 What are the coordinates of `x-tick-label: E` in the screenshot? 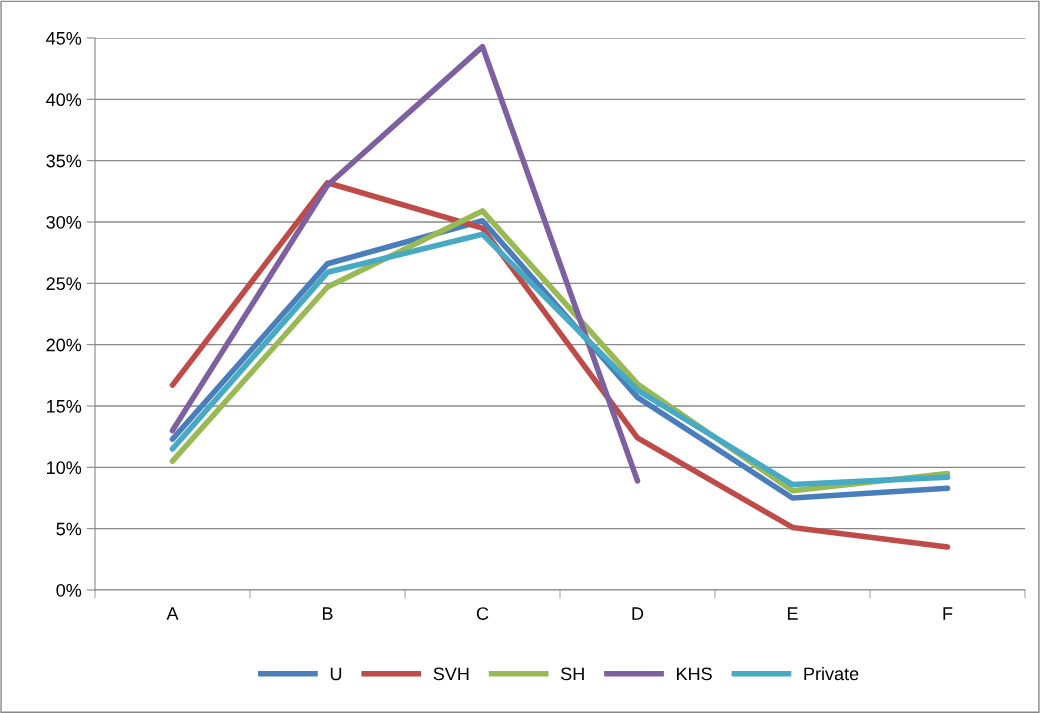 It's located at (792, 613).